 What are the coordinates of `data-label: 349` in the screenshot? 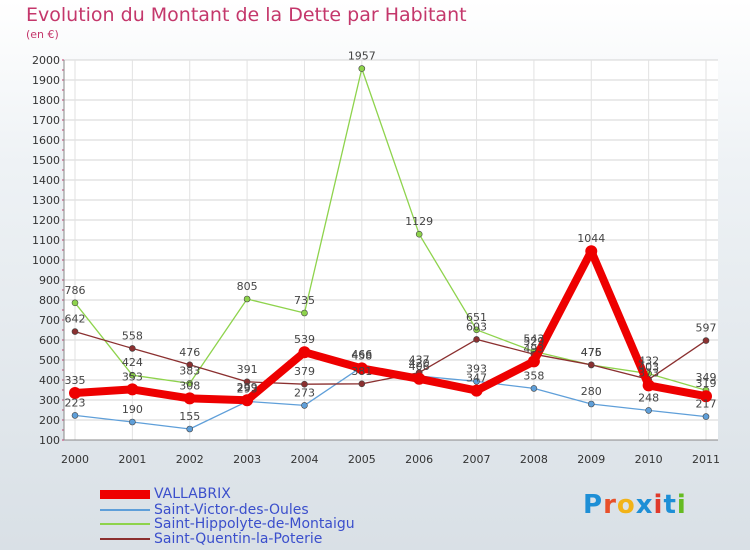 It's located at (706, 377).